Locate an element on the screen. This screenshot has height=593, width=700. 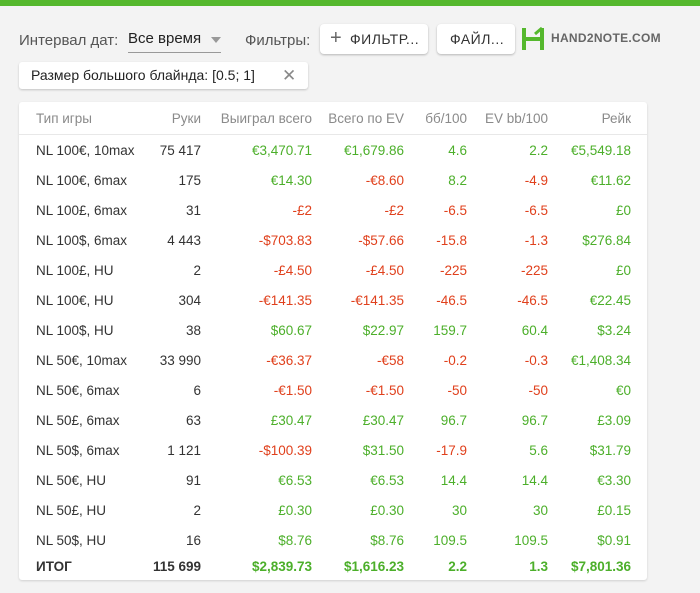
ev-total-cell: $22.97 is located at coordinates (383, 330).